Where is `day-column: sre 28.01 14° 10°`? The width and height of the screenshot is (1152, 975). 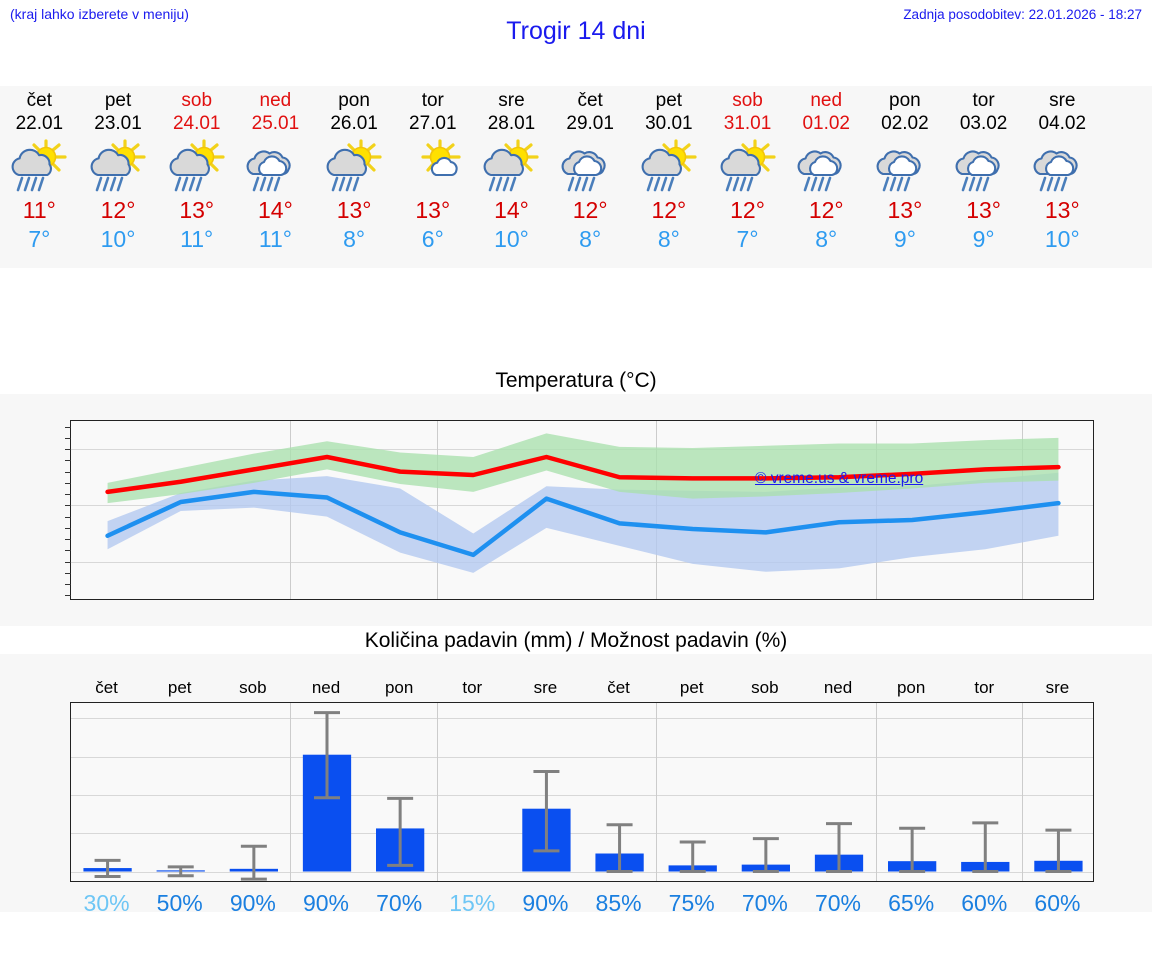
day-column: sre 28.01 14° 10° is located at coordinates (511, 177).